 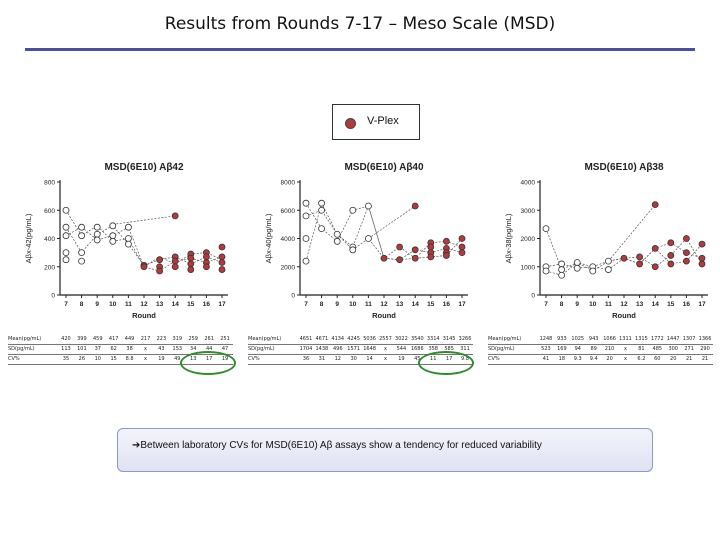 What do you see at coordinates (657, 339) in the screenshot?
I see `table-cell: 1772` at bounding box center [657, 339].